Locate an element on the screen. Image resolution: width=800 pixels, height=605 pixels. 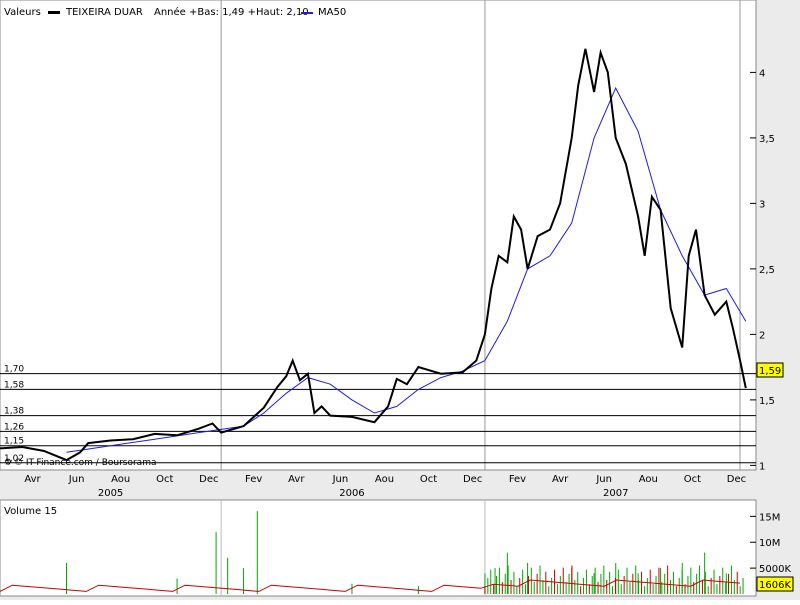
price-tick-label: 3 is located at coordinates (762, 204).